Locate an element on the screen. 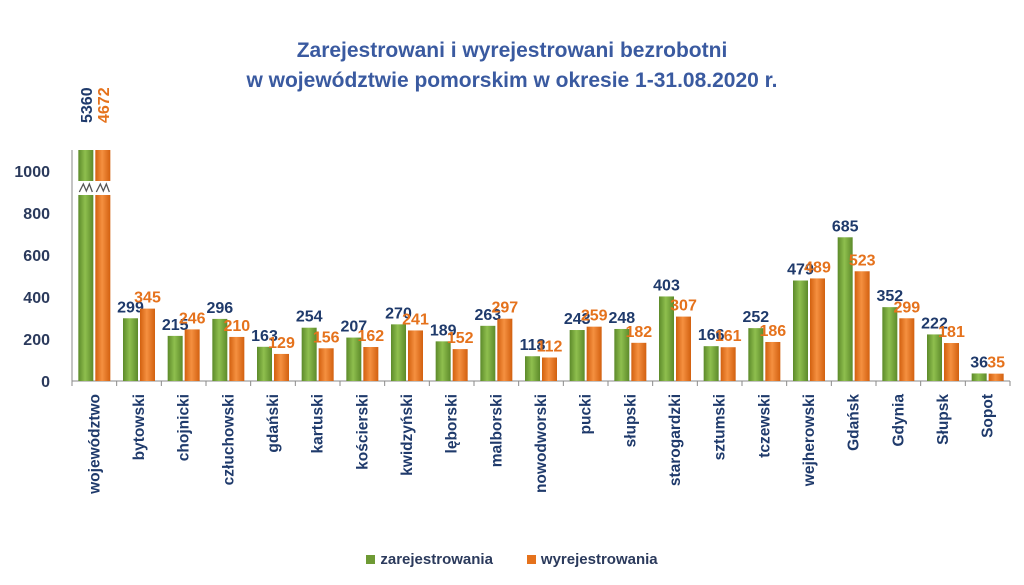 This screenshot has height=585, width=1024. data-label-deregistered: 162 is located at coordinates (370, 336).